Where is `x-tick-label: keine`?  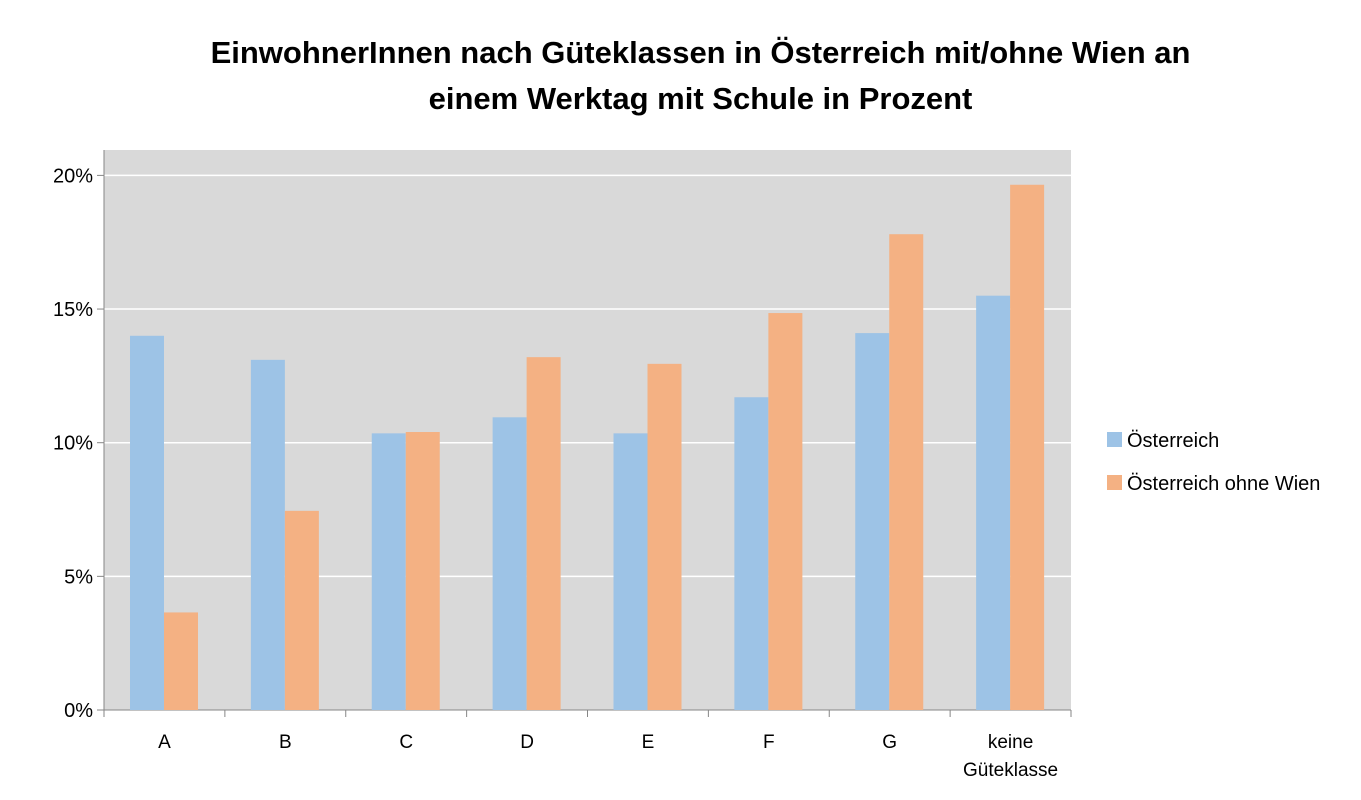
x-tick-label: keine is located at coordinates (1010, 742).